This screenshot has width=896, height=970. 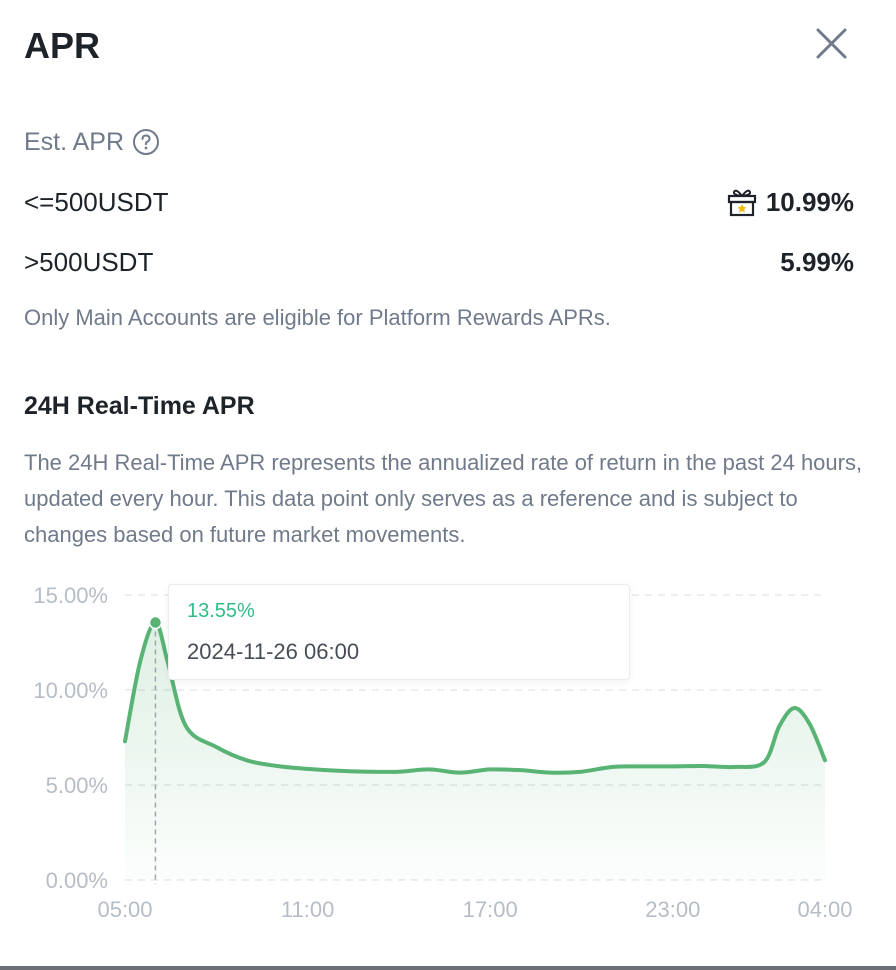 What do you see at coordinates (146, 142) in the screenshot?
I see `question-circle-icon` at bounding box center [146, 142].